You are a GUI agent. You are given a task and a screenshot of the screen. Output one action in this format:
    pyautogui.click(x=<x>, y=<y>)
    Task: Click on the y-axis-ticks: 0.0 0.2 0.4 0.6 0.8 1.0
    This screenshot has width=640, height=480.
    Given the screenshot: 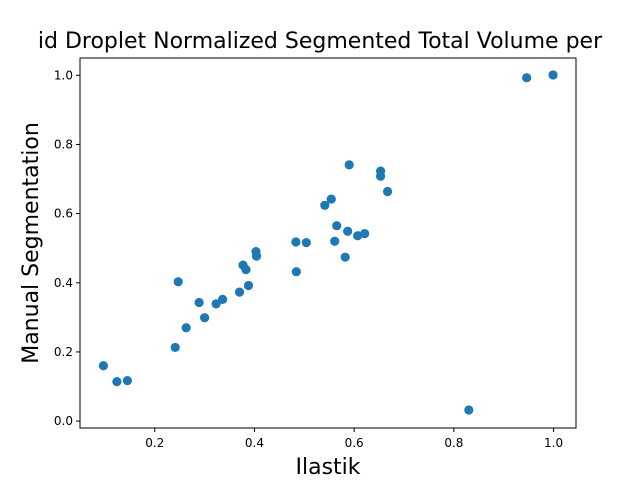 What is the action you would take?
    pyautogui.click(x=67, y=248)
    